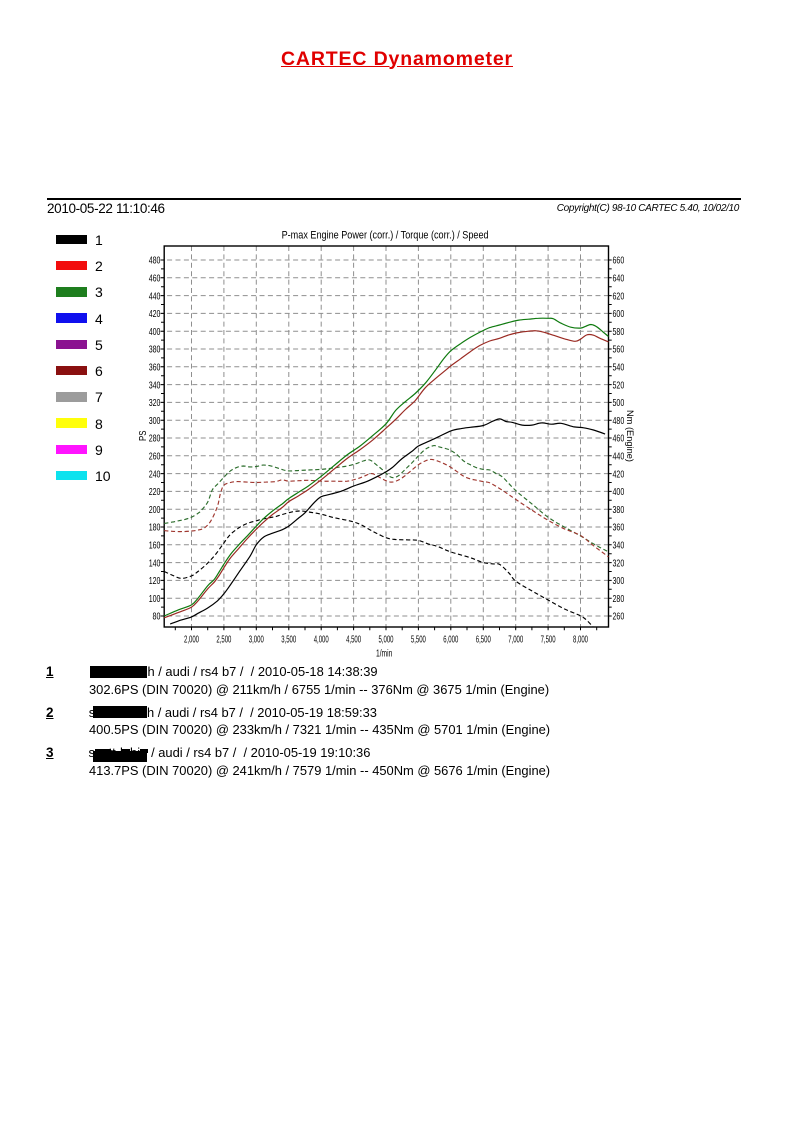 This screenshot has width=794, height=1123. What do you see at coordinates (619, 314) in the screenshot?
I see `svg-text: 600` at bounding box center [619, 314].